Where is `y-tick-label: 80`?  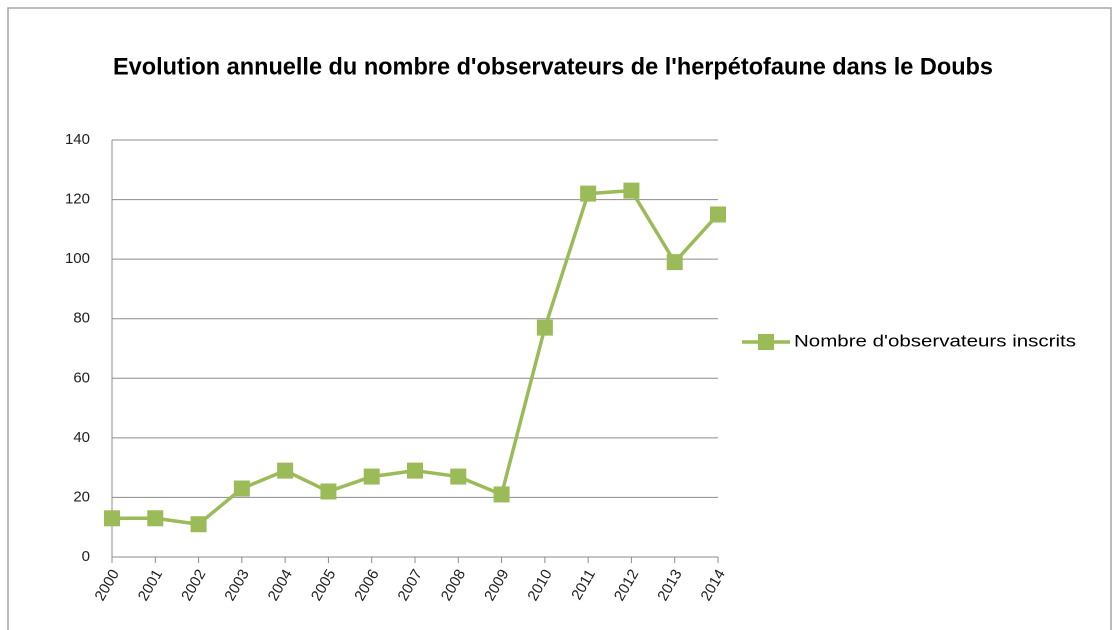 y-tick-label: 80 is located at coordinates (81, 318).